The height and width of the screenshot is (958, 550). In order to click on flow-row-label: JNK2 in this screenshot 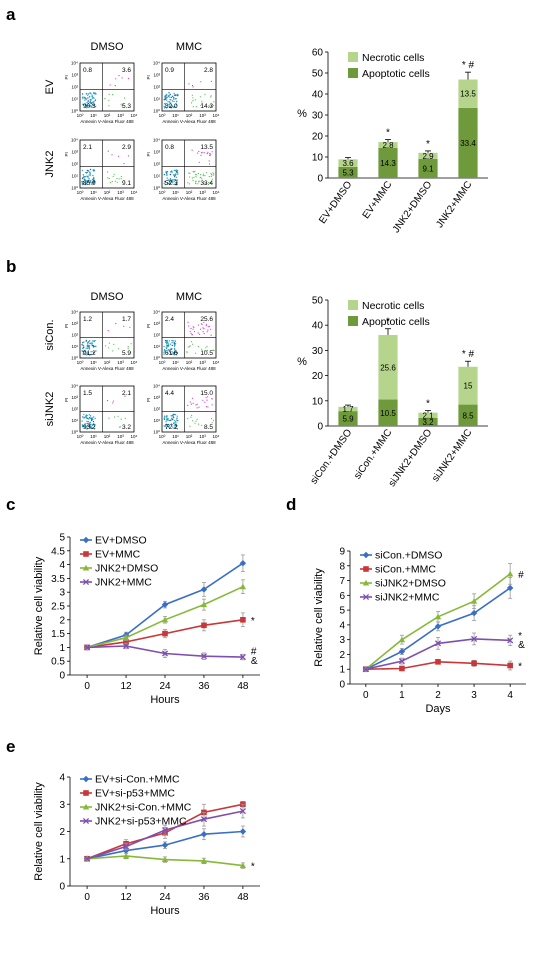, I will do `click(50, 164)`.